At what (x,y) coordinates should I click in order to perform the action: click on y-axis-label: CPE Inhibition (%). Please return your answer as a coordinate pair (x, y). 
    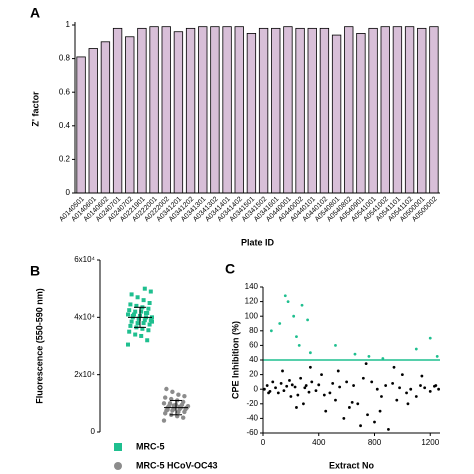
    Looking at the image, I should click on (235, 360).